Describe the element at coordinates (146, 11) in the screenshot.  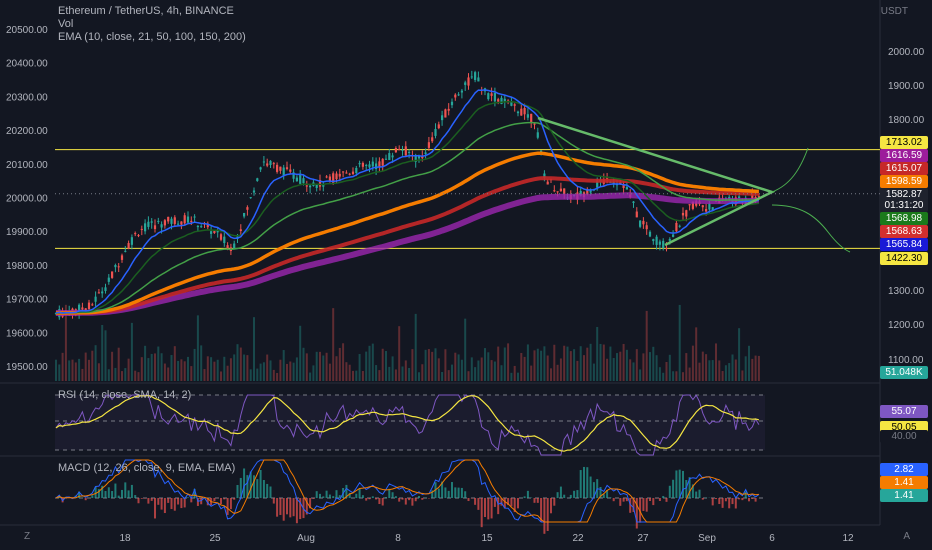
I see `symbol-title: Ethereum / TetherUS, 4h, BINANCE` at that location.